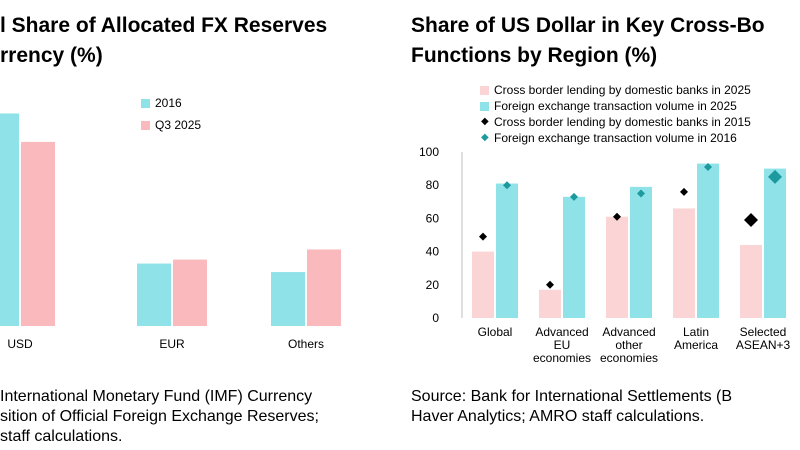 The height and width of the screenshot is (450, 800). Describe the element at coordinates (168, 103) in the screenshot. I see `legend-label-2016: 2016` at that location.